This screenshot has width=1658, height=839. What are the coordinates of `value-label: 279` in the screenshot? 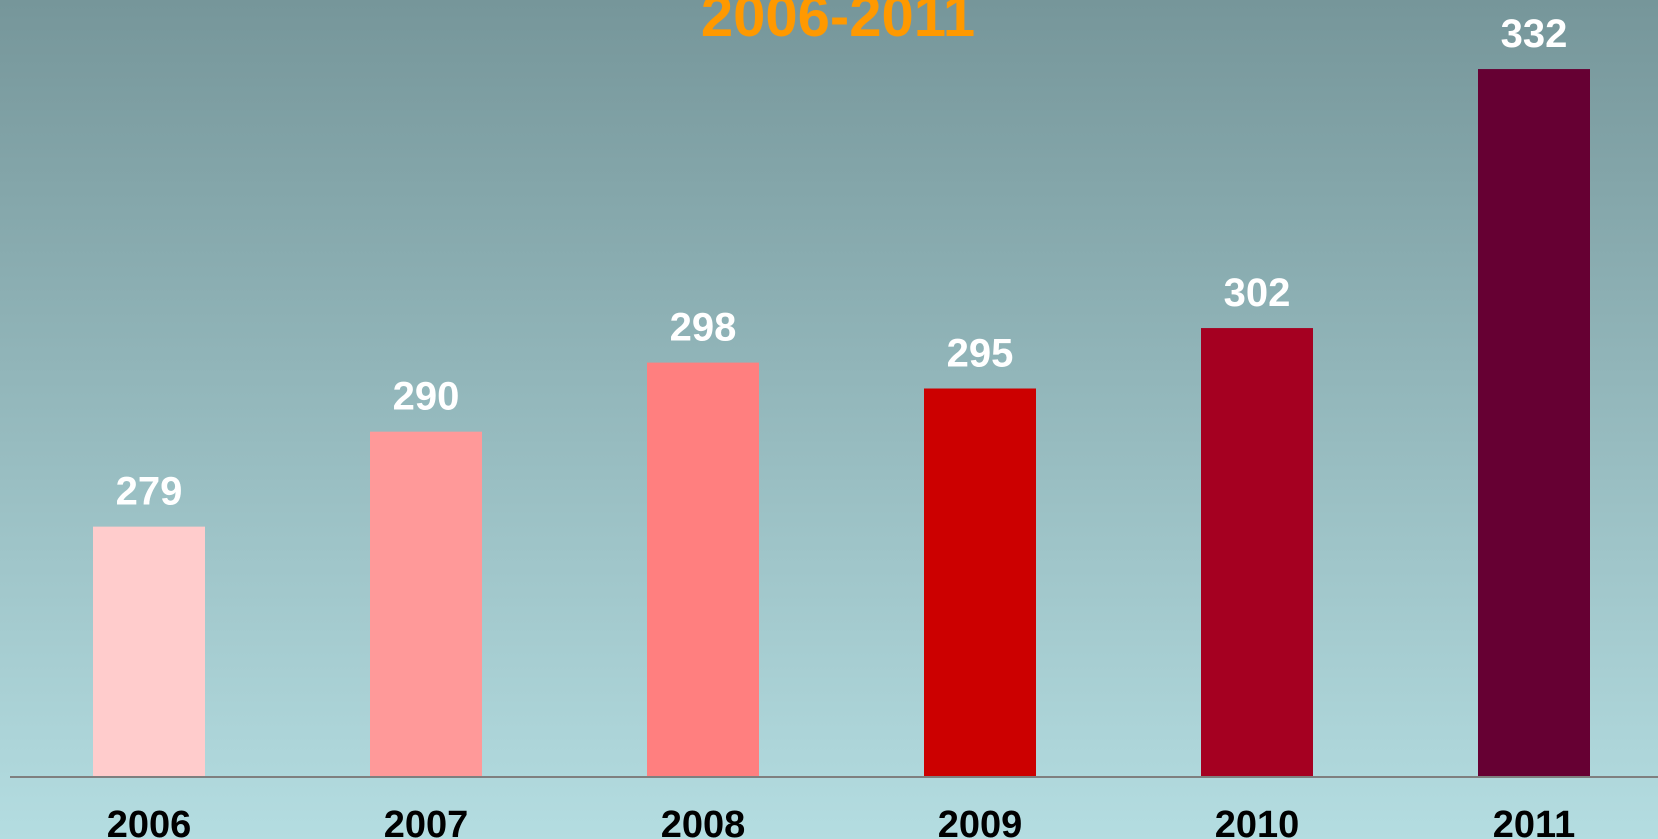 It's located at (149, 492).